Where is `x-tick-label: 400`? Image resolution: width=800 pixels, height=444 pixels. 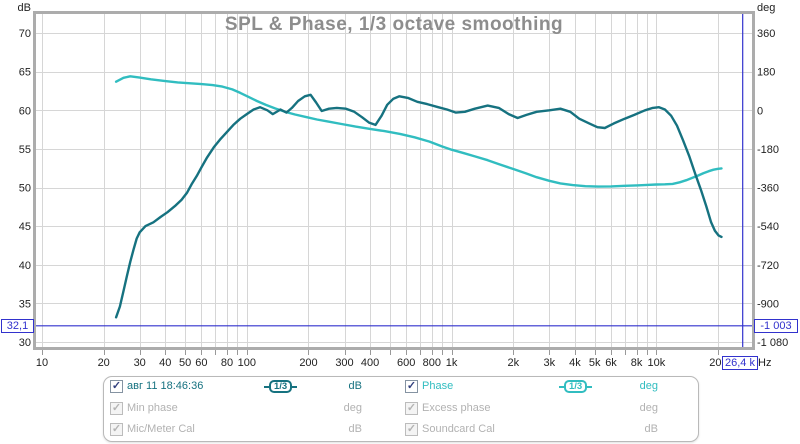 x-tick-label: 400 is located at coordinates (370, 363).